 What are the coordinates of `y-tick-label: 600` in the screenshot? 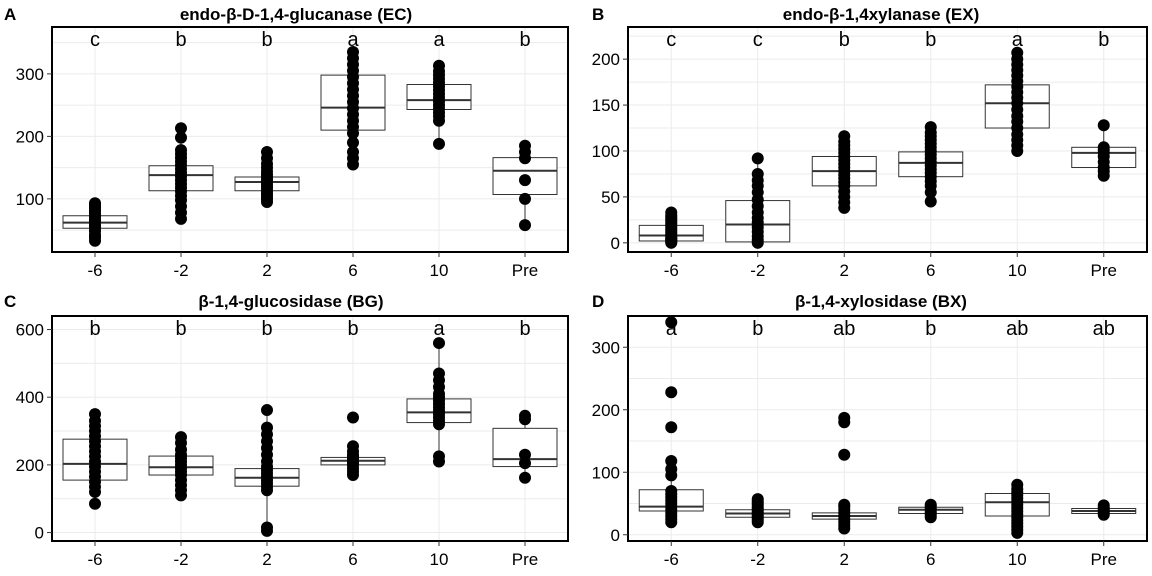 It's located at (30, 330).